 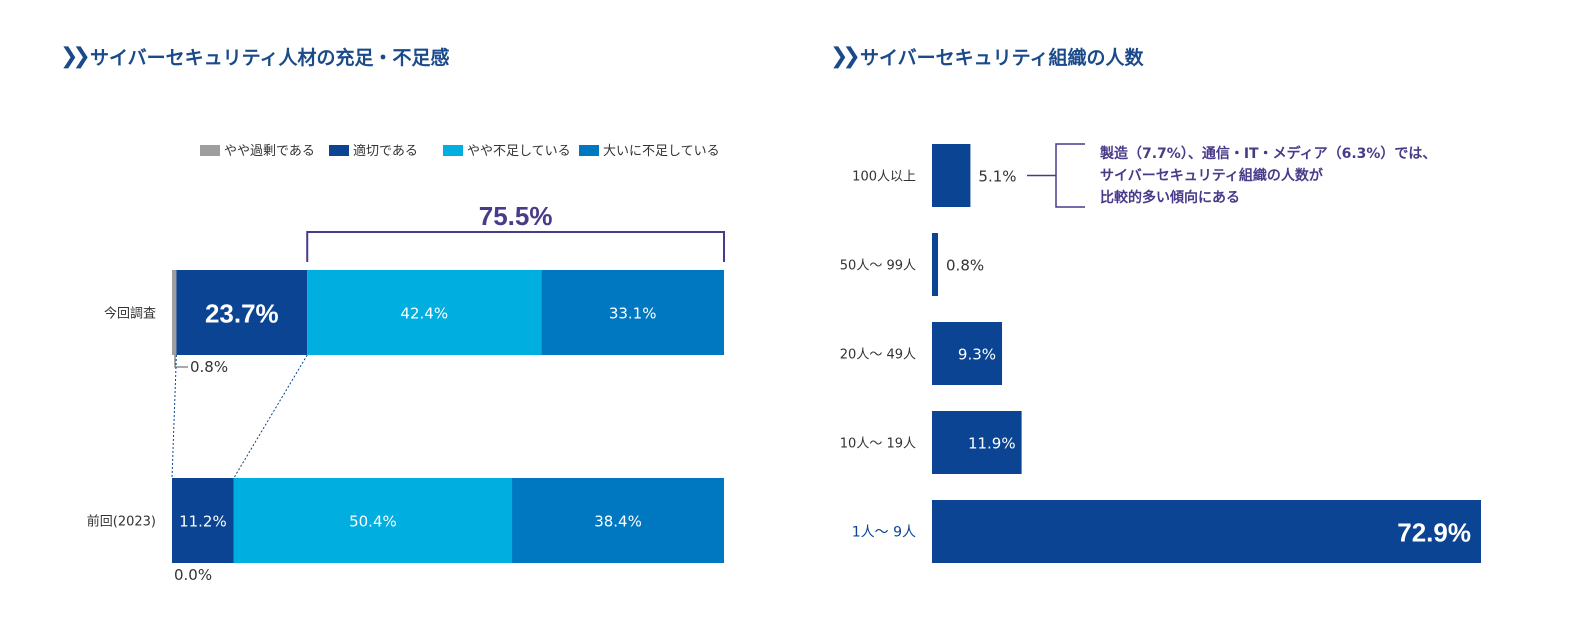 I want to click on connector-line-left, so click(x=174, y=416).